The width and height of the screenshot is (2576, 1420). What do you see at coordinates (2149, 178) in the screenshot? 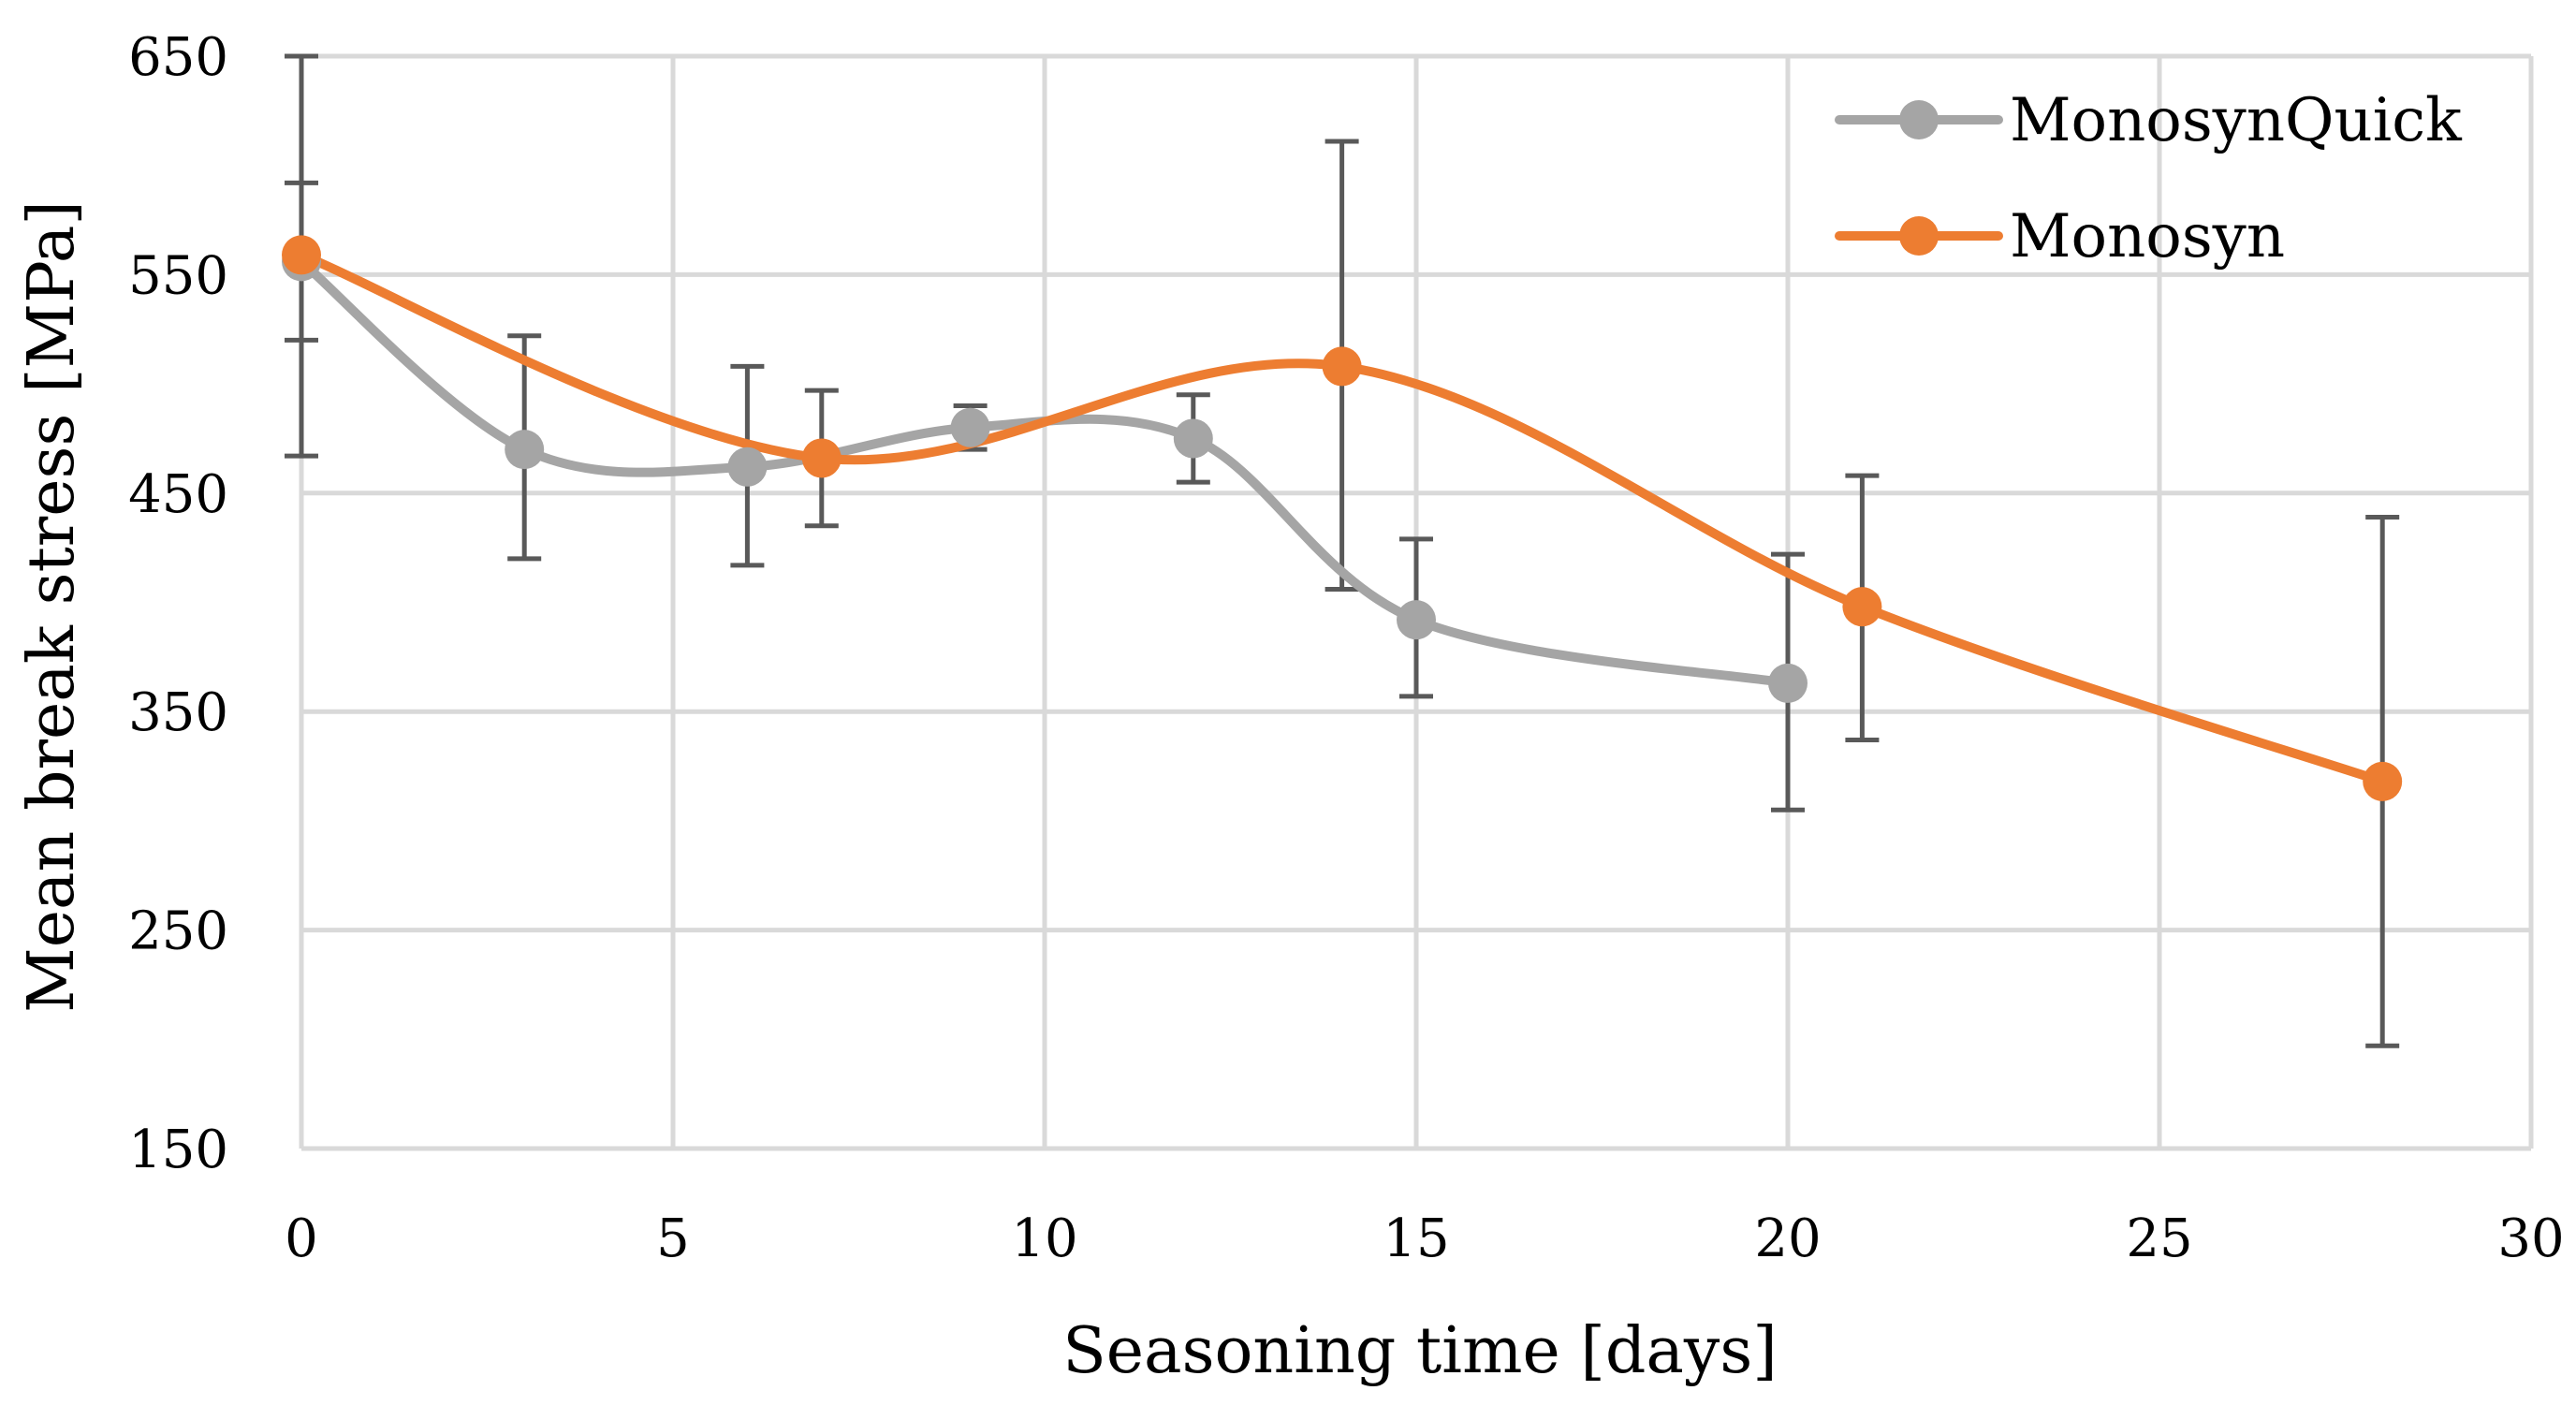
I see `legend: MonosynQuick Monosyn` at bounding box center [2149, 178].